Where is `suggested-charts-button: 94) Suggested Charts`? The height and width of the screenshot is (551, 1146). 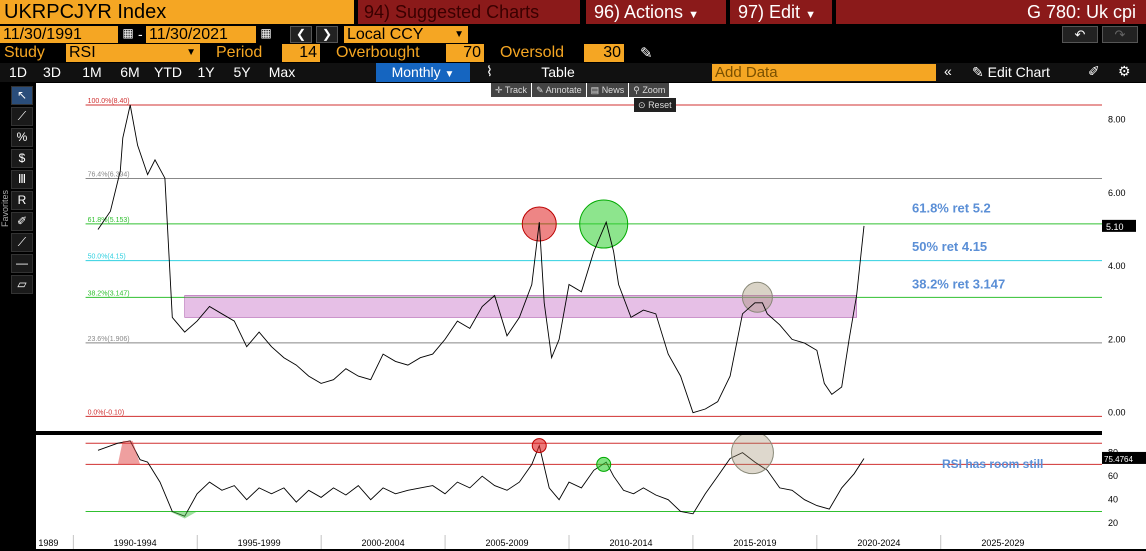
suggested-charts-button: 94) Suggested Charts is located at coordinates (469, 12).